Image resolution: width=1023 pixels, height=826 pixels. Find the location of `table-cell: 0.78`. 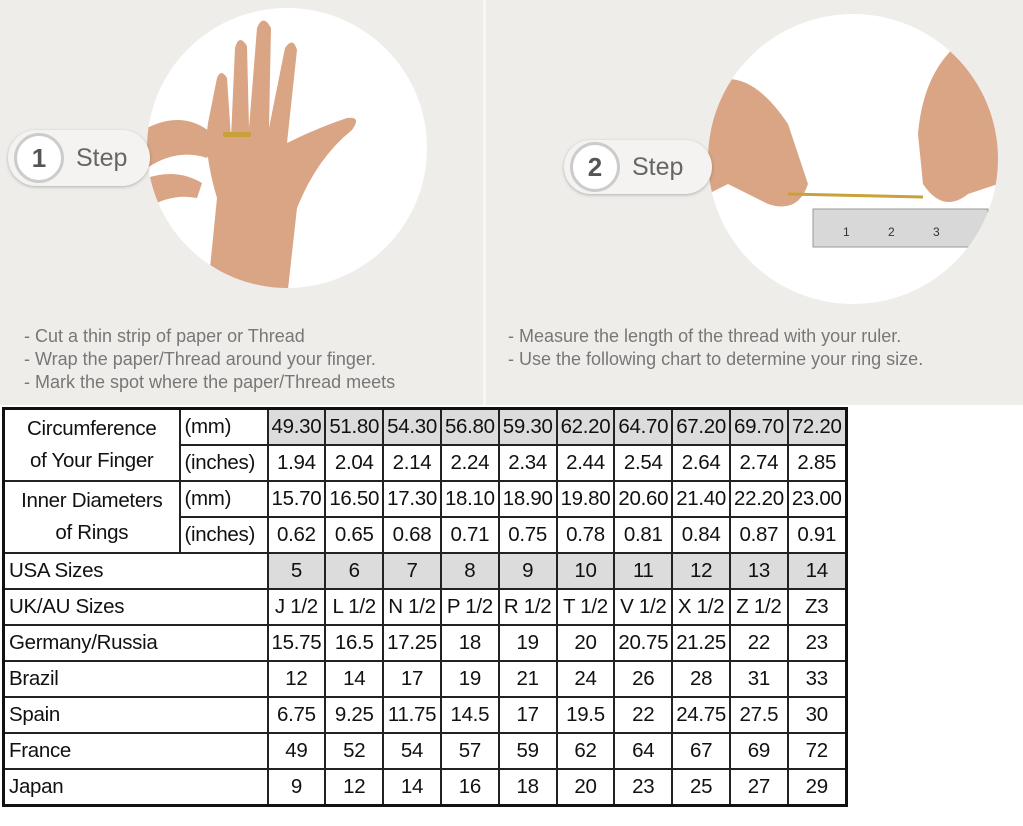

table-cell: 0.78 is located at coordinates (585, 535).